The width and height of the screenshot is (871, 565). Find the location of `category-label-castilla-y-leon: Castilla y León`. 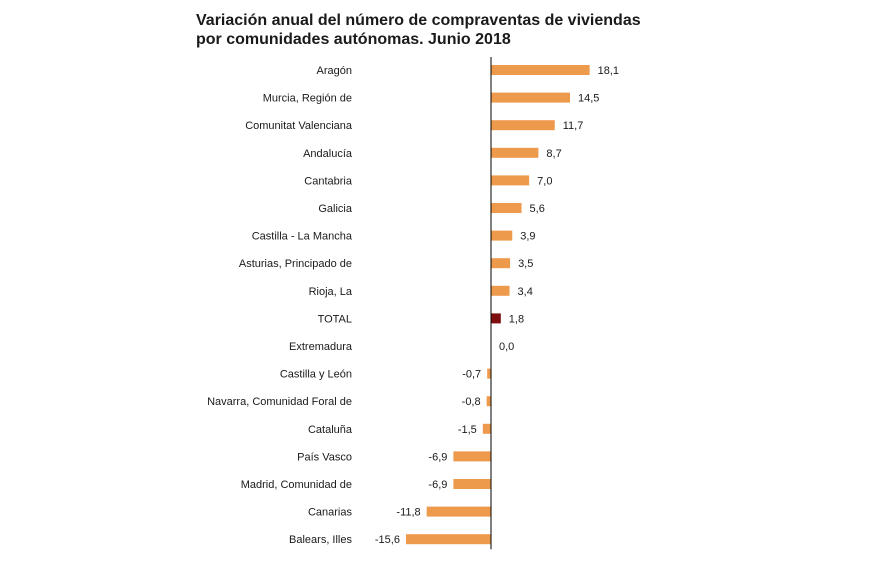

category-label-castilla-y-leon: Castilla y León is located at coordinates (316, 375).